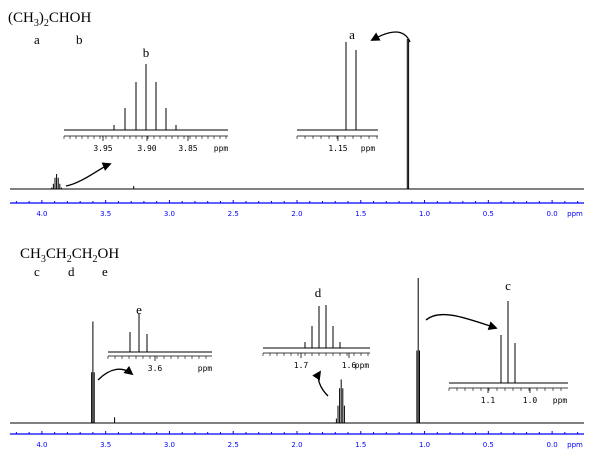 This screenshot has height=462, width=600. What do you see at coordinates (93, 372) in the screenshot?
I see `peak-e` at bounding box center [93, 372].